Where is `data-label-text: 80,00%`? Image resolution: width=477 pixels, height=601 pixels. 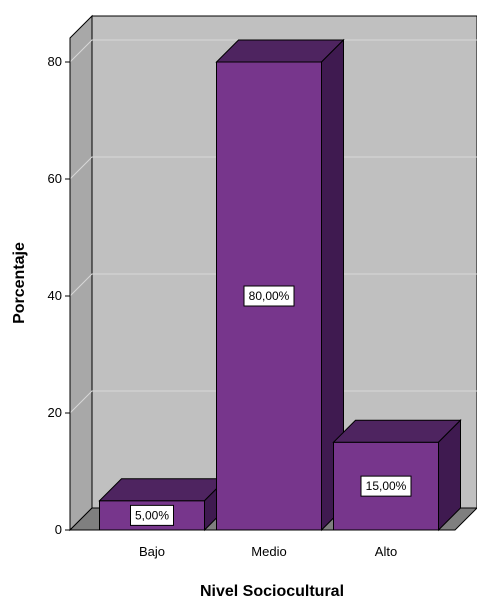 data-label-text: 80,00% is located at coordinates (269, 296).